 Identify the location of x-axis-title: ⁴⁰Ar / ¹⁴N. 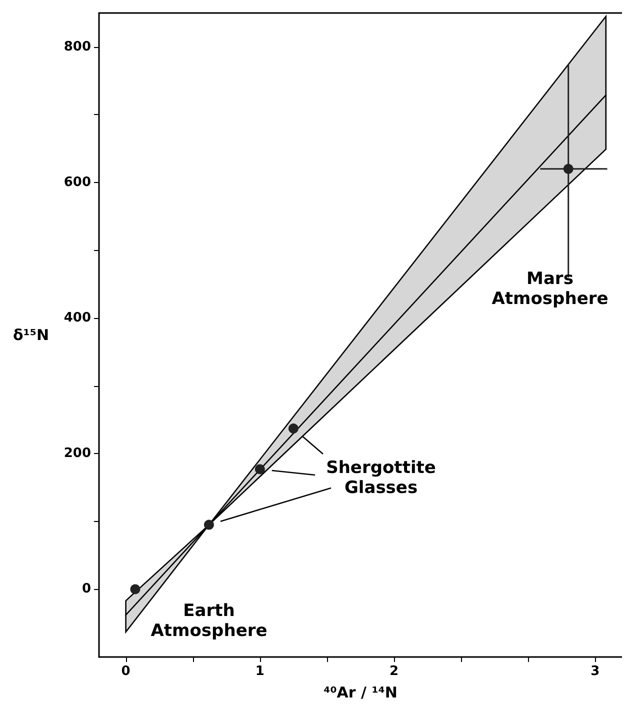
(361, 693).